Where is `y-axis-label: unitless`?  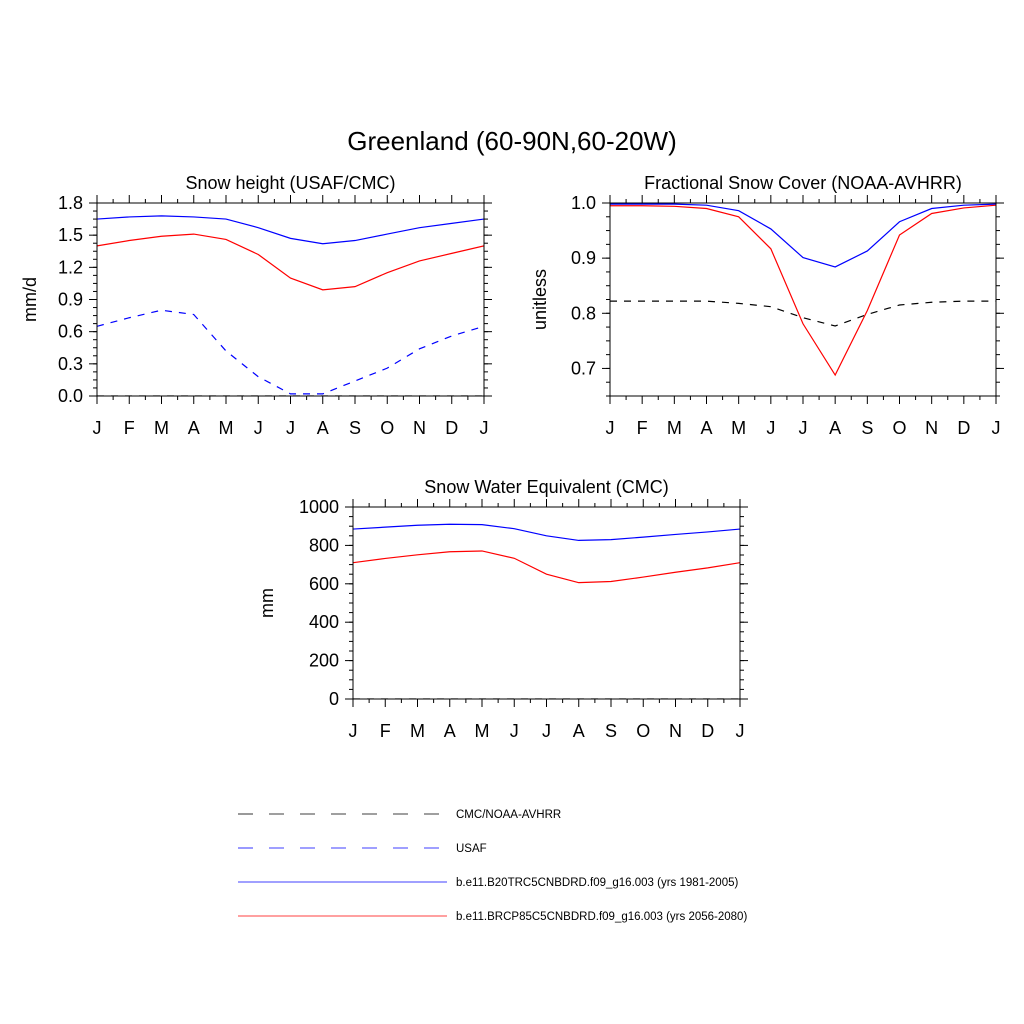 y-axis-label: unitless is located at coordinates (540, 299).